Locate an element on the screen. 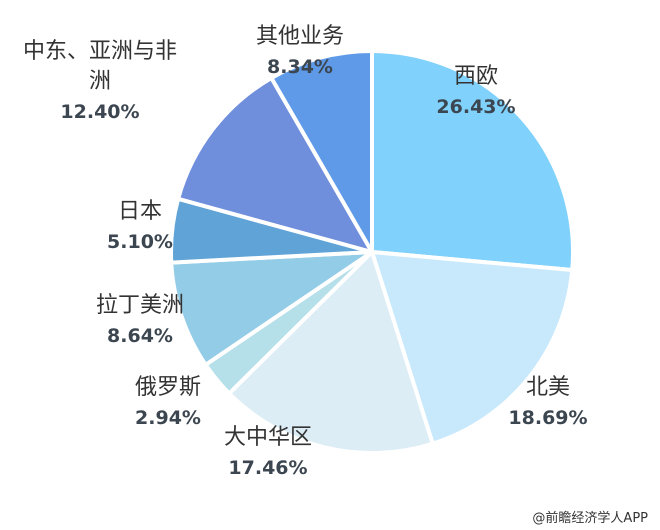 The height and width of the screenshot is (530, 660). value-label: 18.69% is located at coordinates (548, 418).